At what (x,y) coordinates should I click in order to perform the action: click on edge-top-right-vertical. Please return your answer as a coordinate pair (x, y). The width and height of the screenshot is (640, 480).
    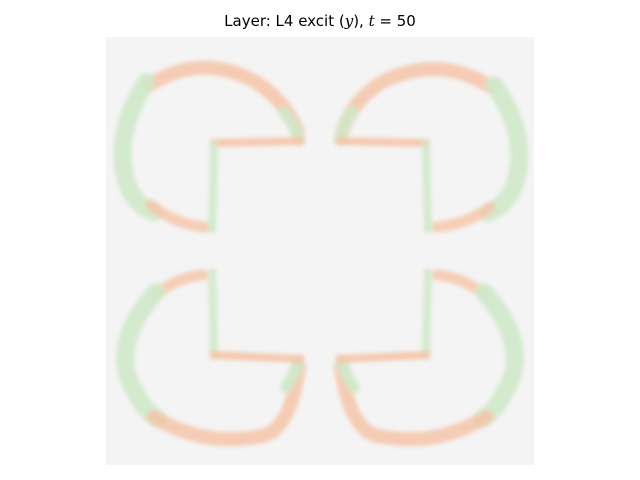
    Looking at the image, I should click on (427, 187).